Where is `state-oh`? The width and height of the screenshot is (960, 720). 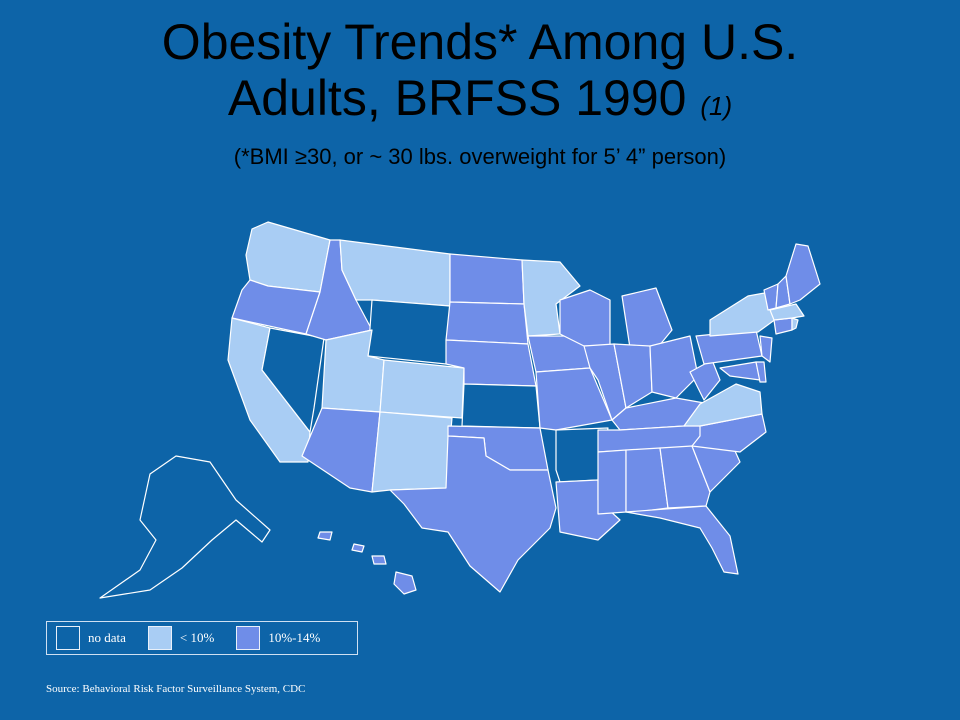
state-oh is located at coordinates (674, 367).